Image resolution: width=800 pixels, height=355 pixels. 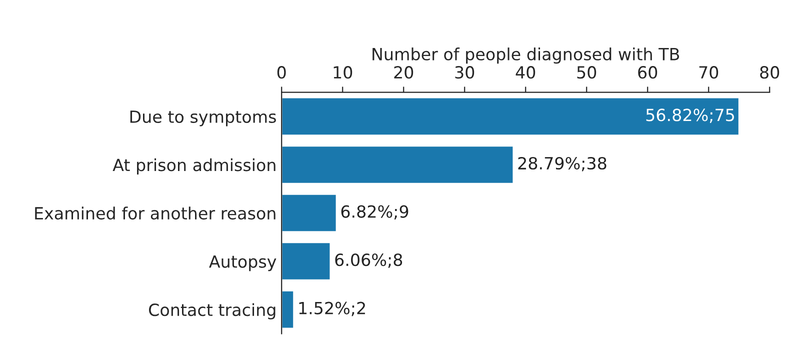 What do you see at coordinates (586, 72) in the screenshot?
I see `x-tick-label: 50` at bounding box center [586, 72].